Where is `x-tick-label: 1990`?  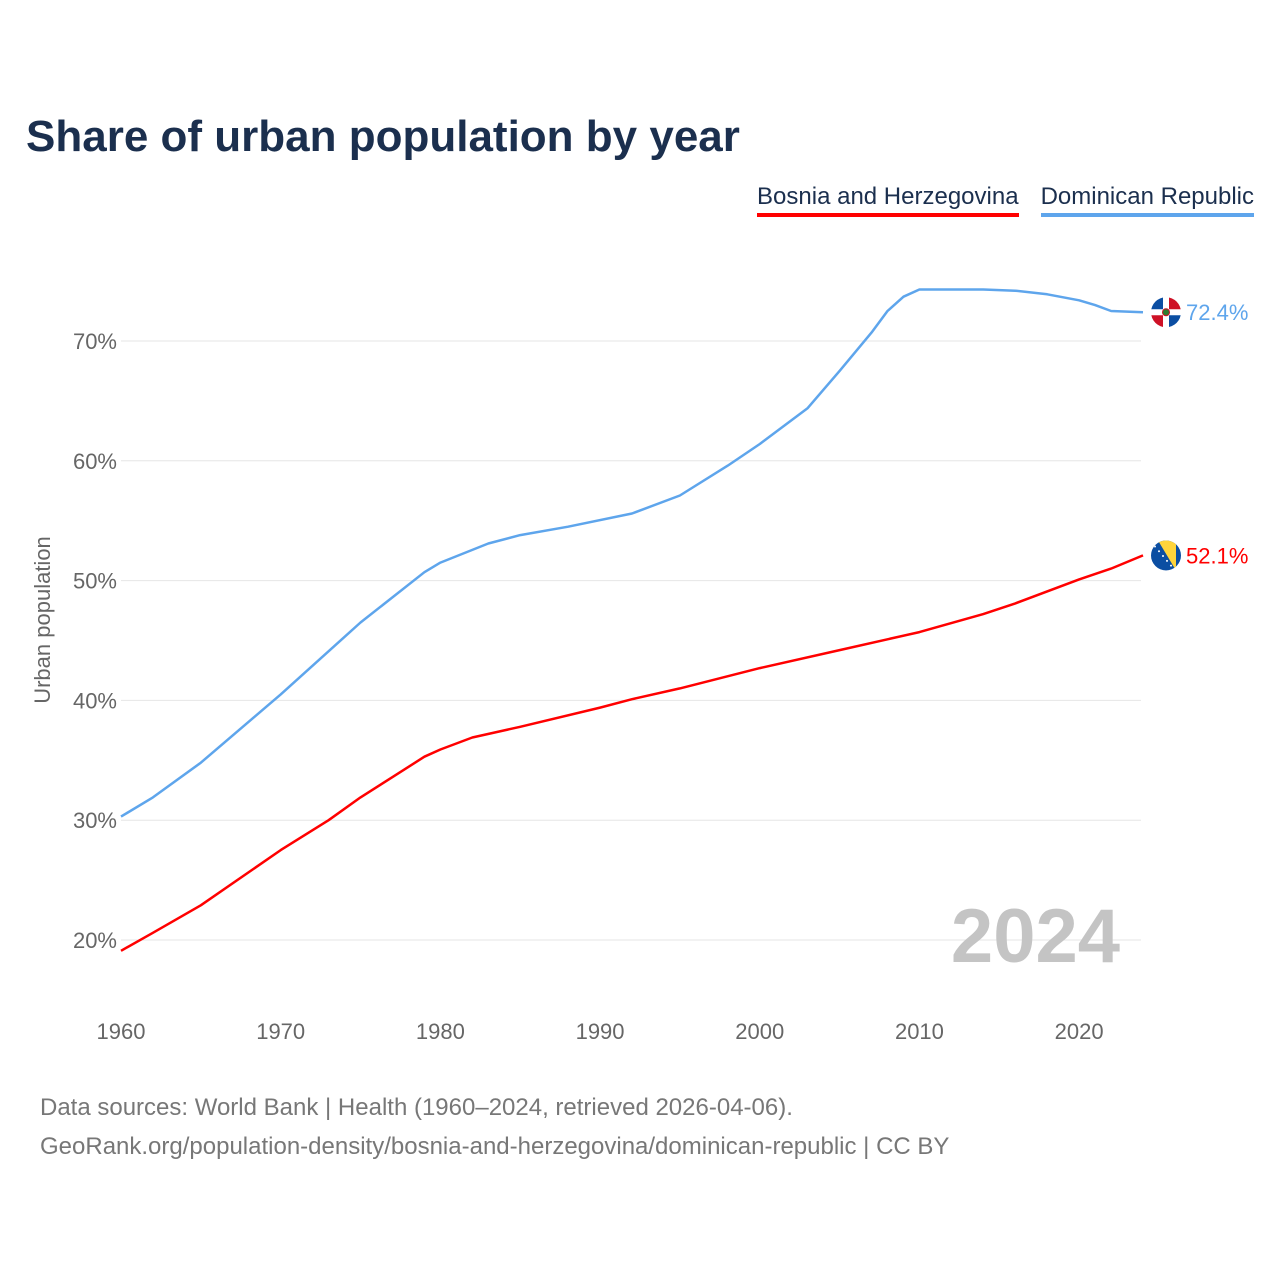 x-tick-label: 1990 is located at coordinates (600, 1031).